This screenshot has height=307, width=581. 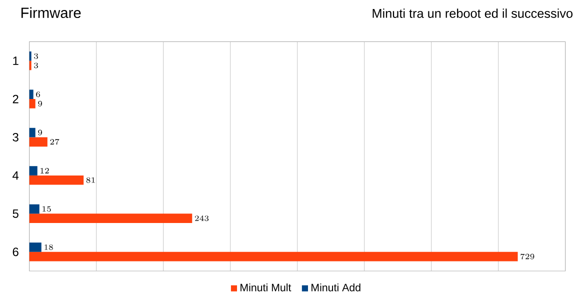 What do you see at coordinates (15, 213) in the screenshot?
I see `y-tick-label: 5` at bounding box center [15, 213].